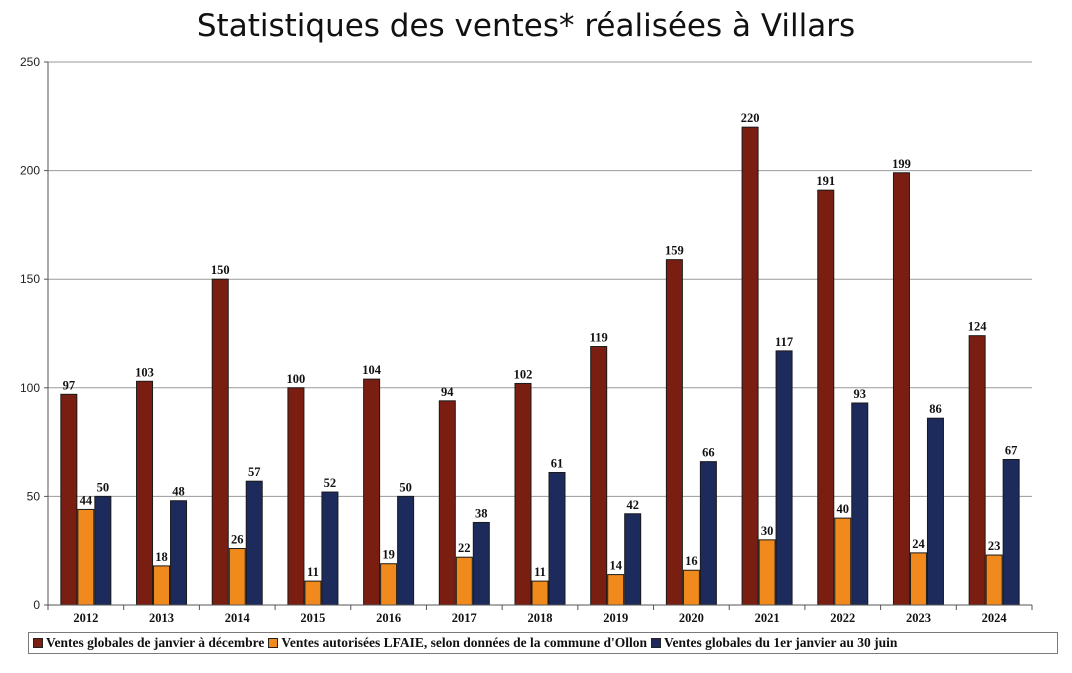  Describe the element at coordinates (30, 279) in the screenshot. I see `y-tick-label: 150` at that location.